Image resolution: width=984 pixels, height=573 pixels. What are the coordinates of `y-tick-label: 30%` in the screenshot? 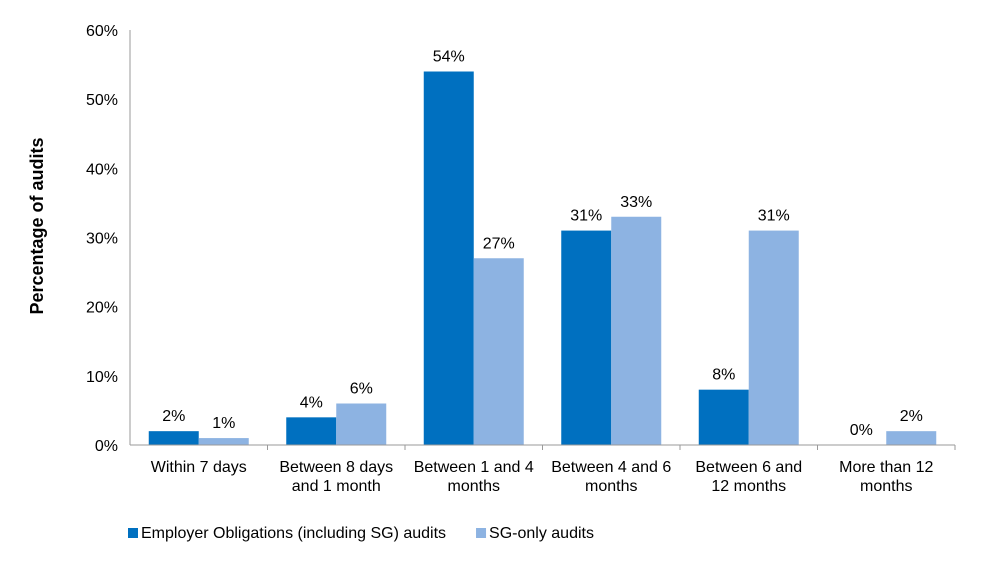 It's located at (102, 239).